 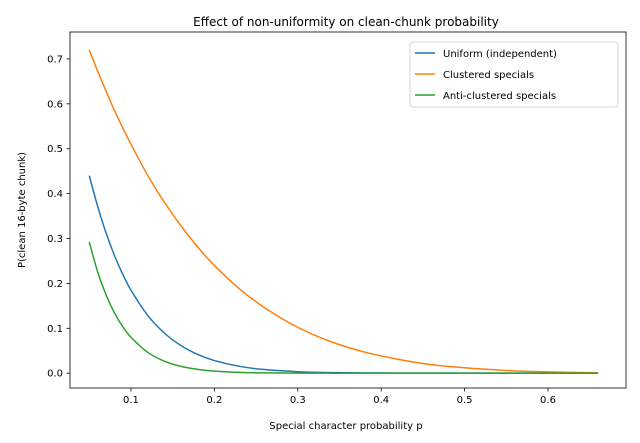 What do you see at coordinates (548, 400) in the screenshot?
I see `x-tick-label: 0.6` at bounding box center [548, 400].